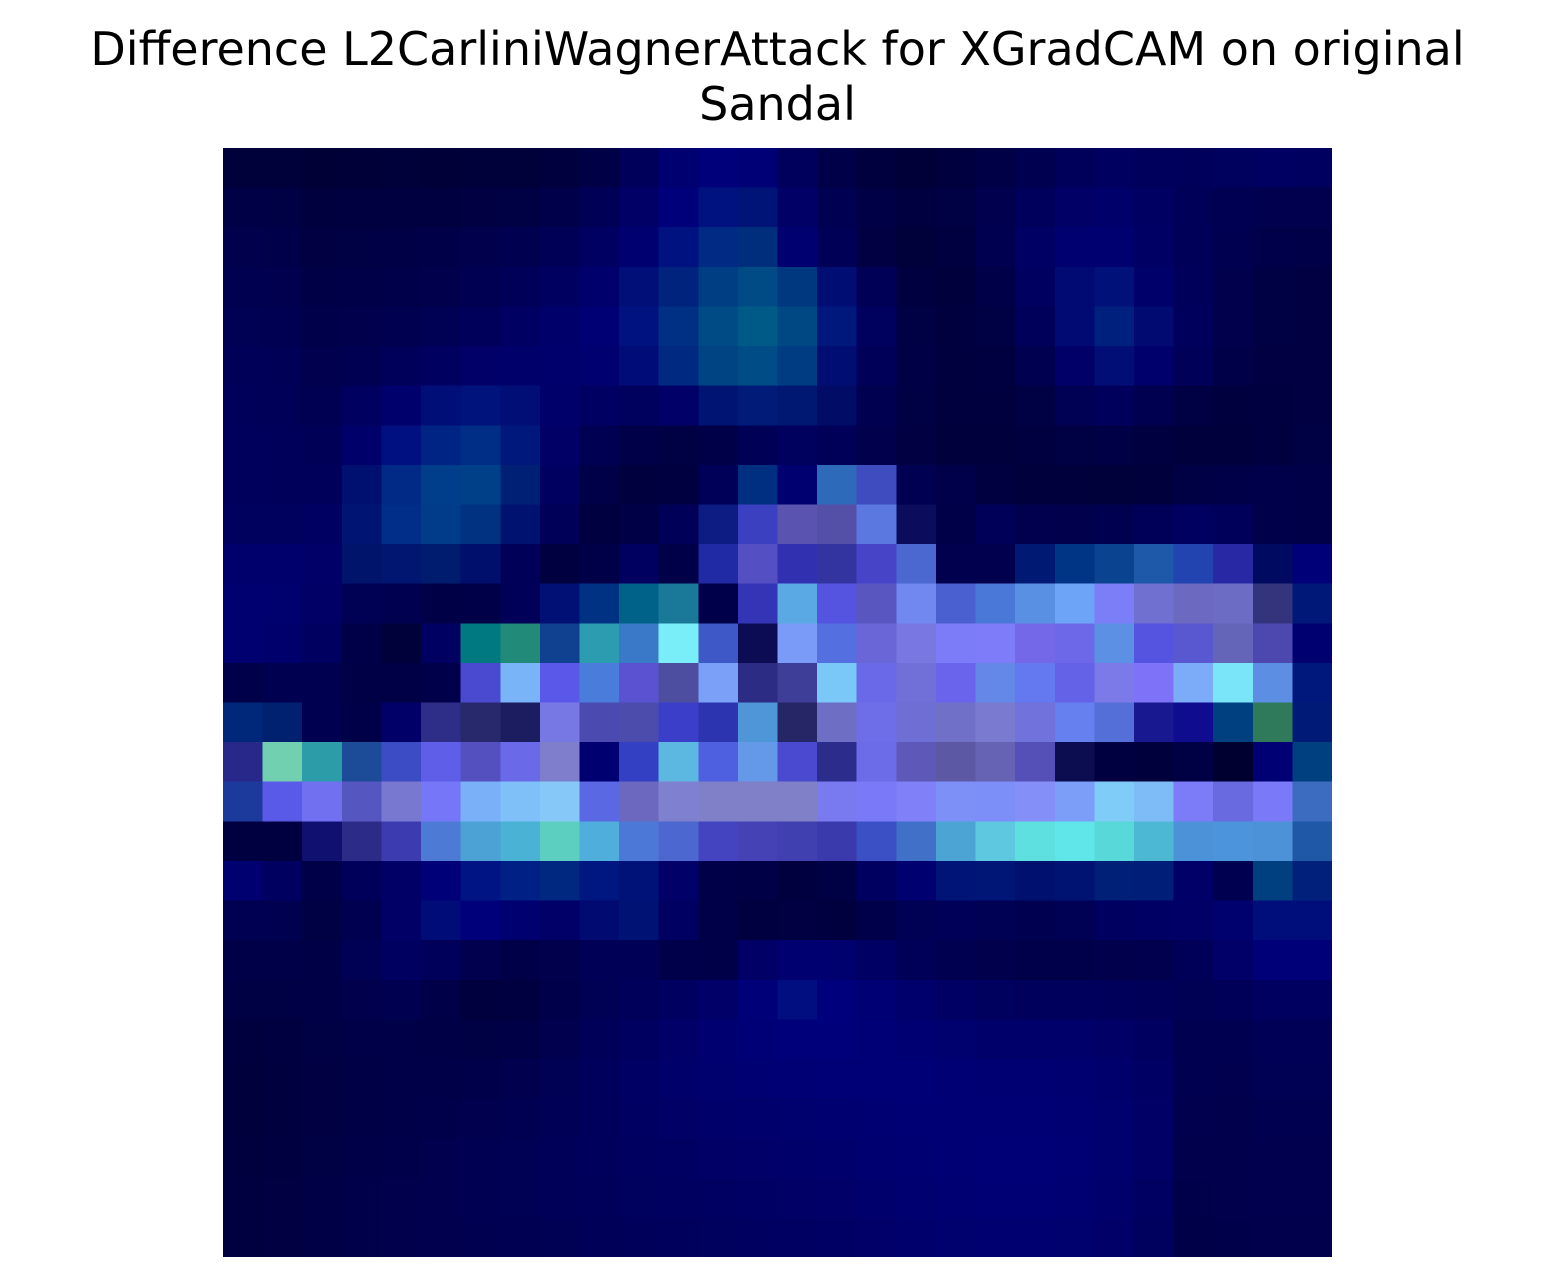 This screenshot has height=1287, width=1555. What do you see at coordinates (718, 1197) in the screenshot?
I see `heatmap-cell-r26-c12` at bounding box center [718, 1197].